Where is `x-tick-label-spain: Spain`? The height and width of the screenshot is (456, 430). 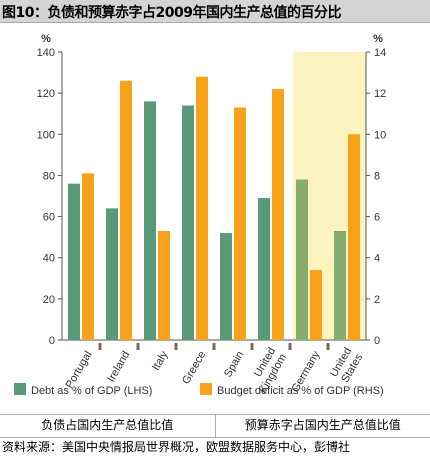 x-tick-label-spain: Spain is located at coordinates (234, 364).